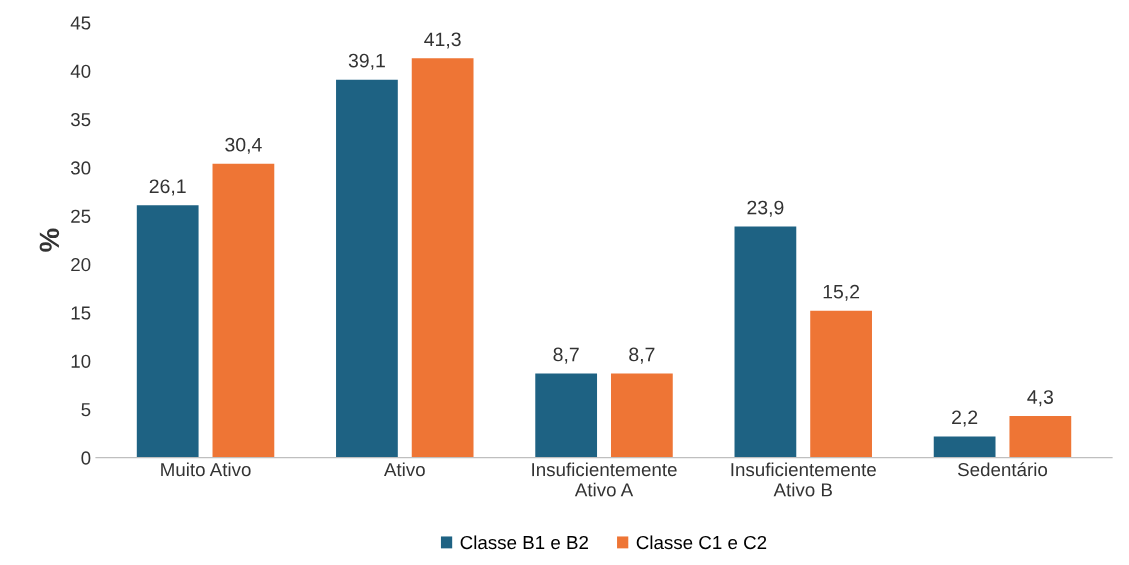 Image resolution: width=1129 pixels, height=565 pixels. I want to click on data-label: 2,2, so click(965, 418).